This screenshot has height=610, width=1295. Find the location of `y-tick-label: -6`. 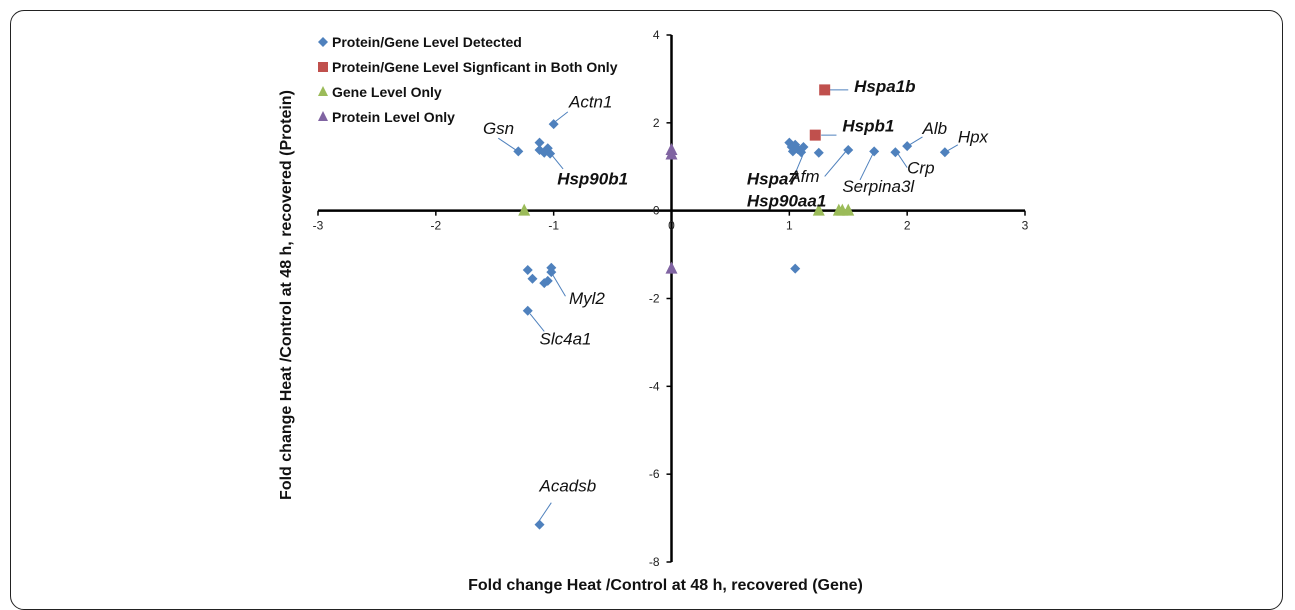

y-tick-label: -6 is located at coordinates (654, 474).